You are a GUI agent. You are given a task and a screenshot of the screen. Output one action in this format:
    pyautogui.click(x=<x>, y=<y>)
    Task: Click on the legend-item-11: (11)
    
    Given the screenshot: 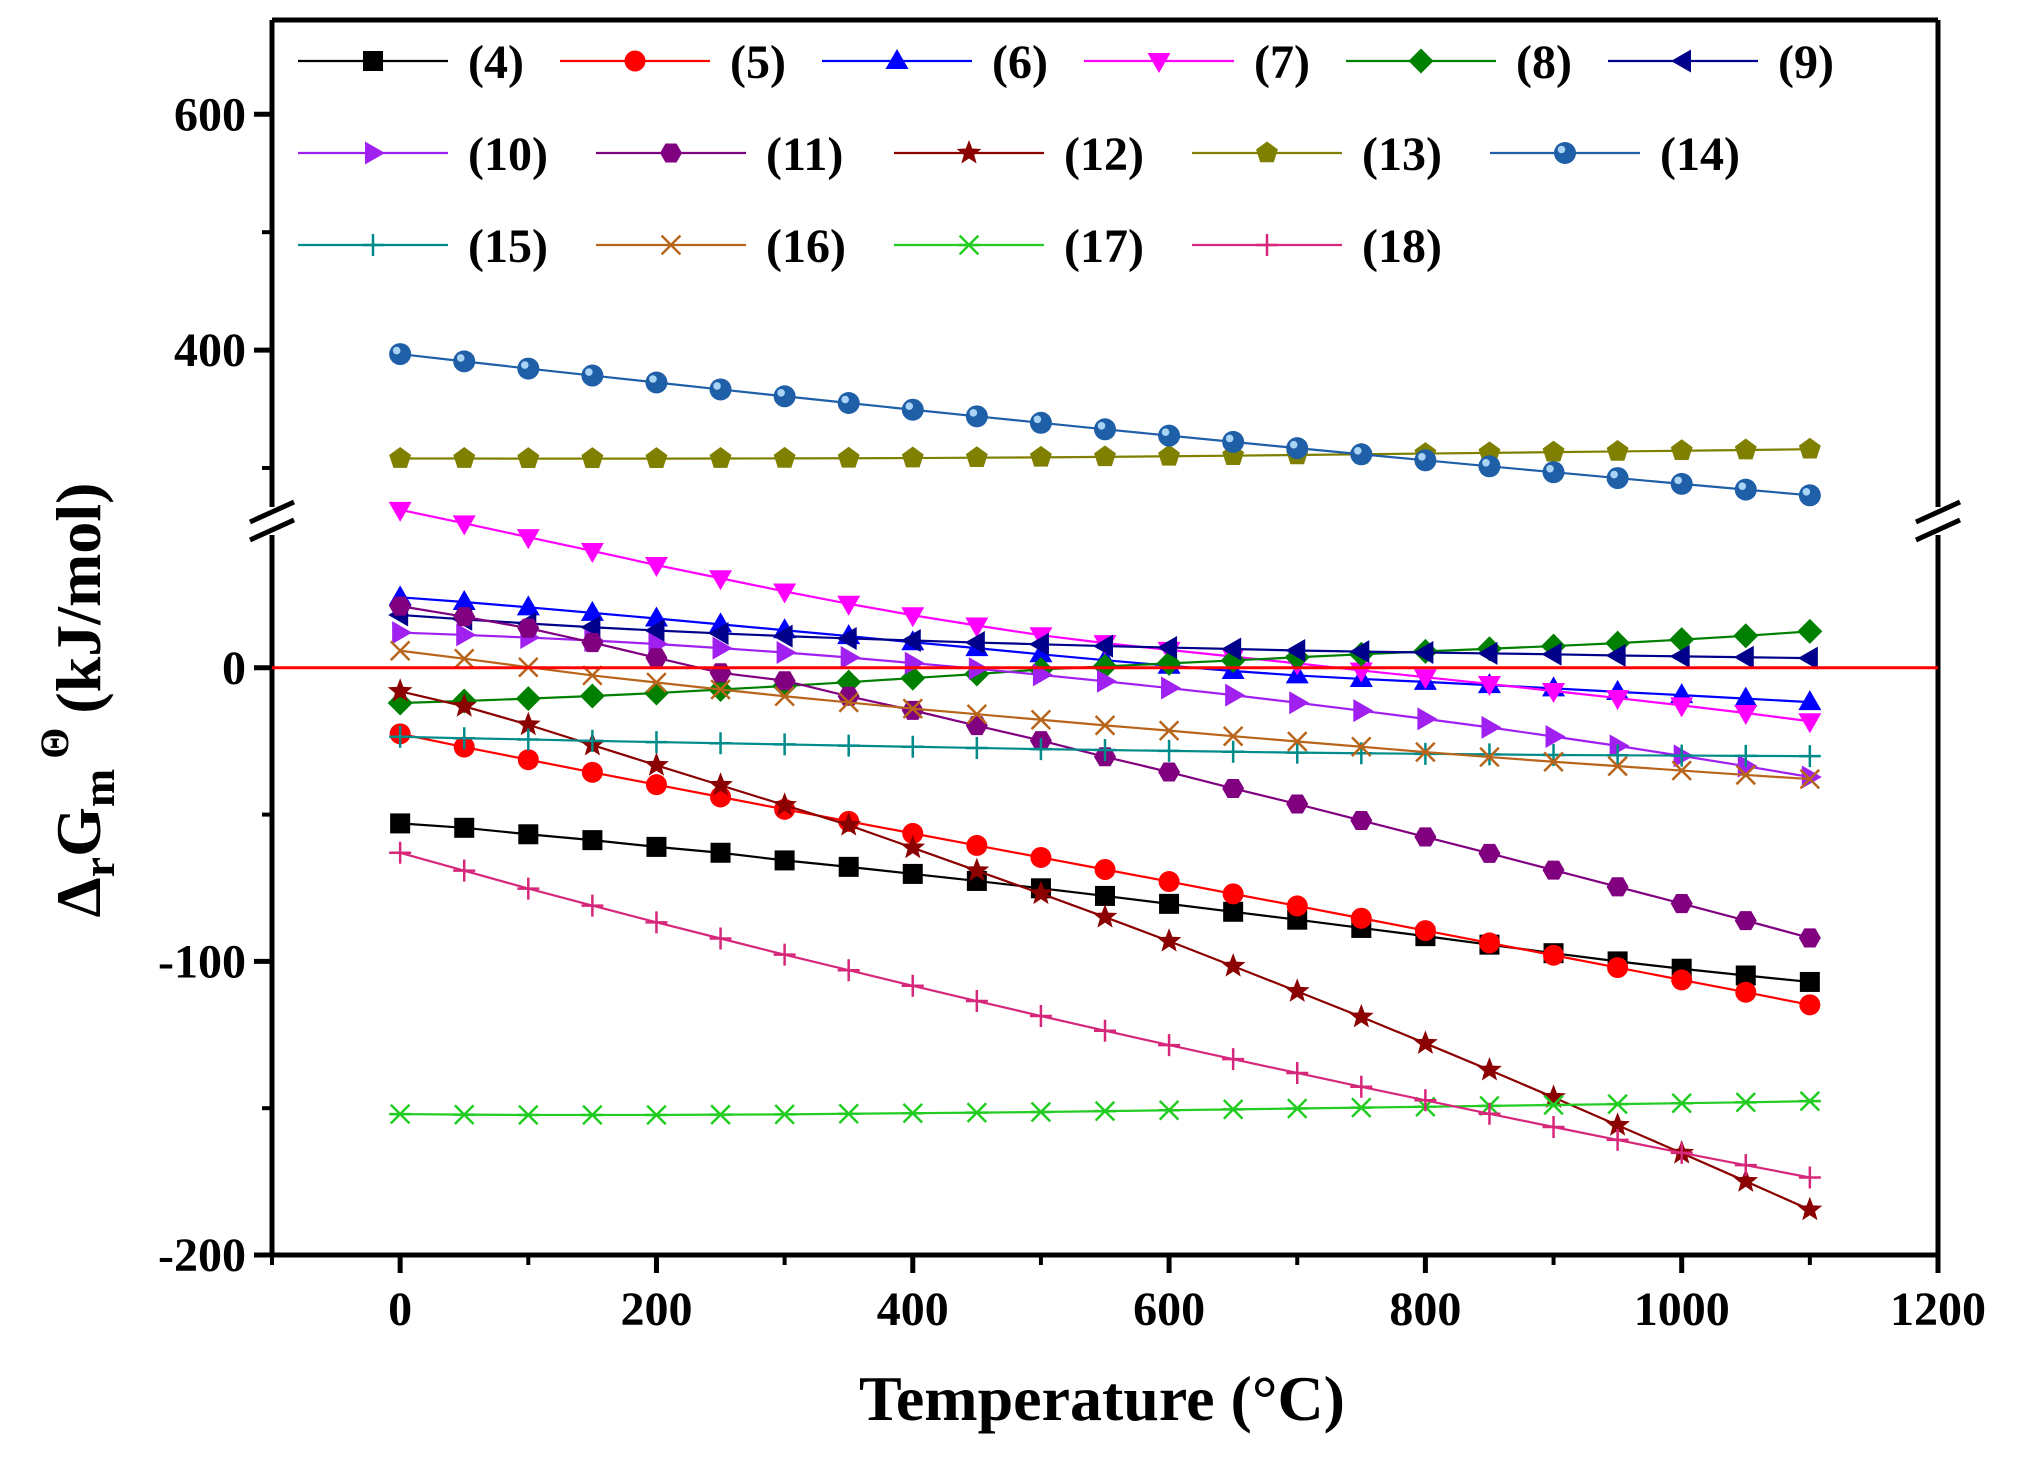 What is the action you would take?
    pyautogui.click(x=719, y=154)
    